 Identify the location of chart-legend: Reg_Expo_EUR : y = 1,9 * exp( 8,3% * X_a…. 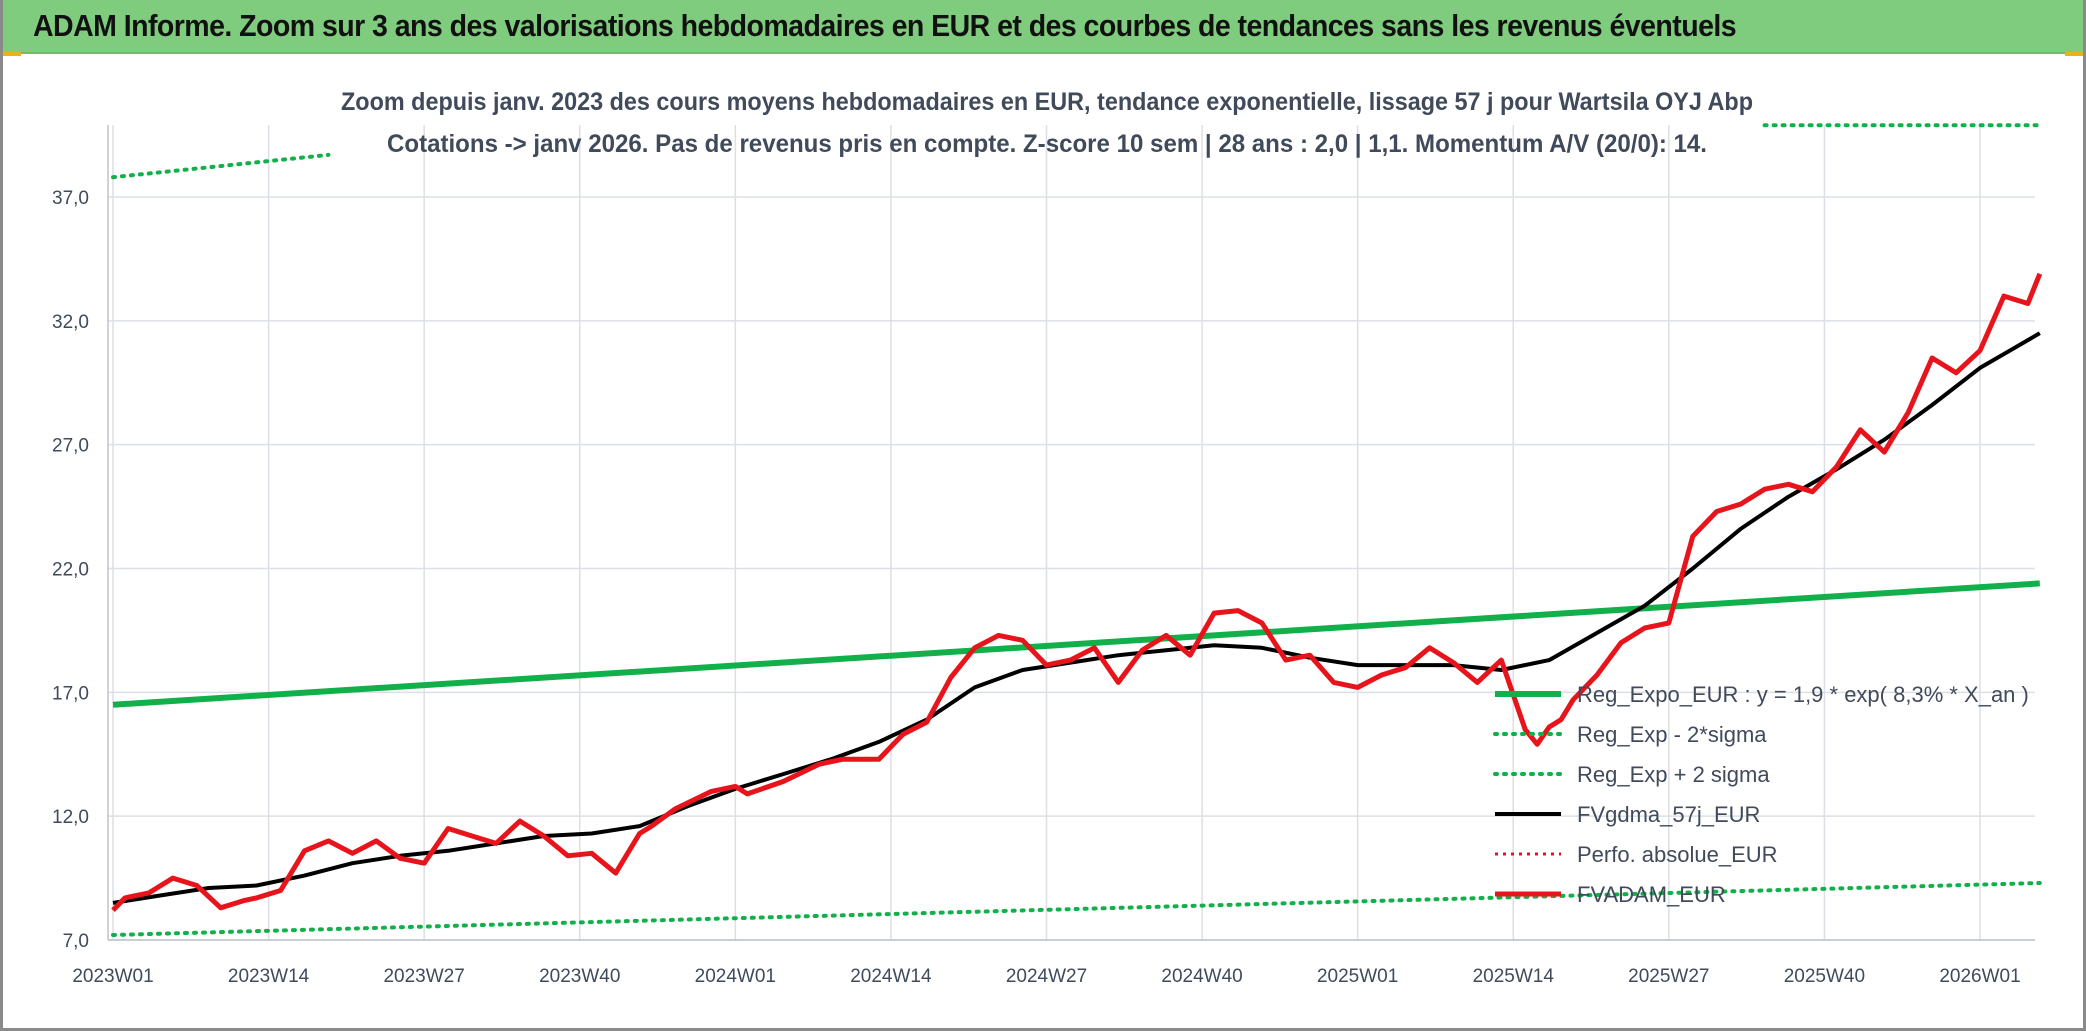
(1761, 794).